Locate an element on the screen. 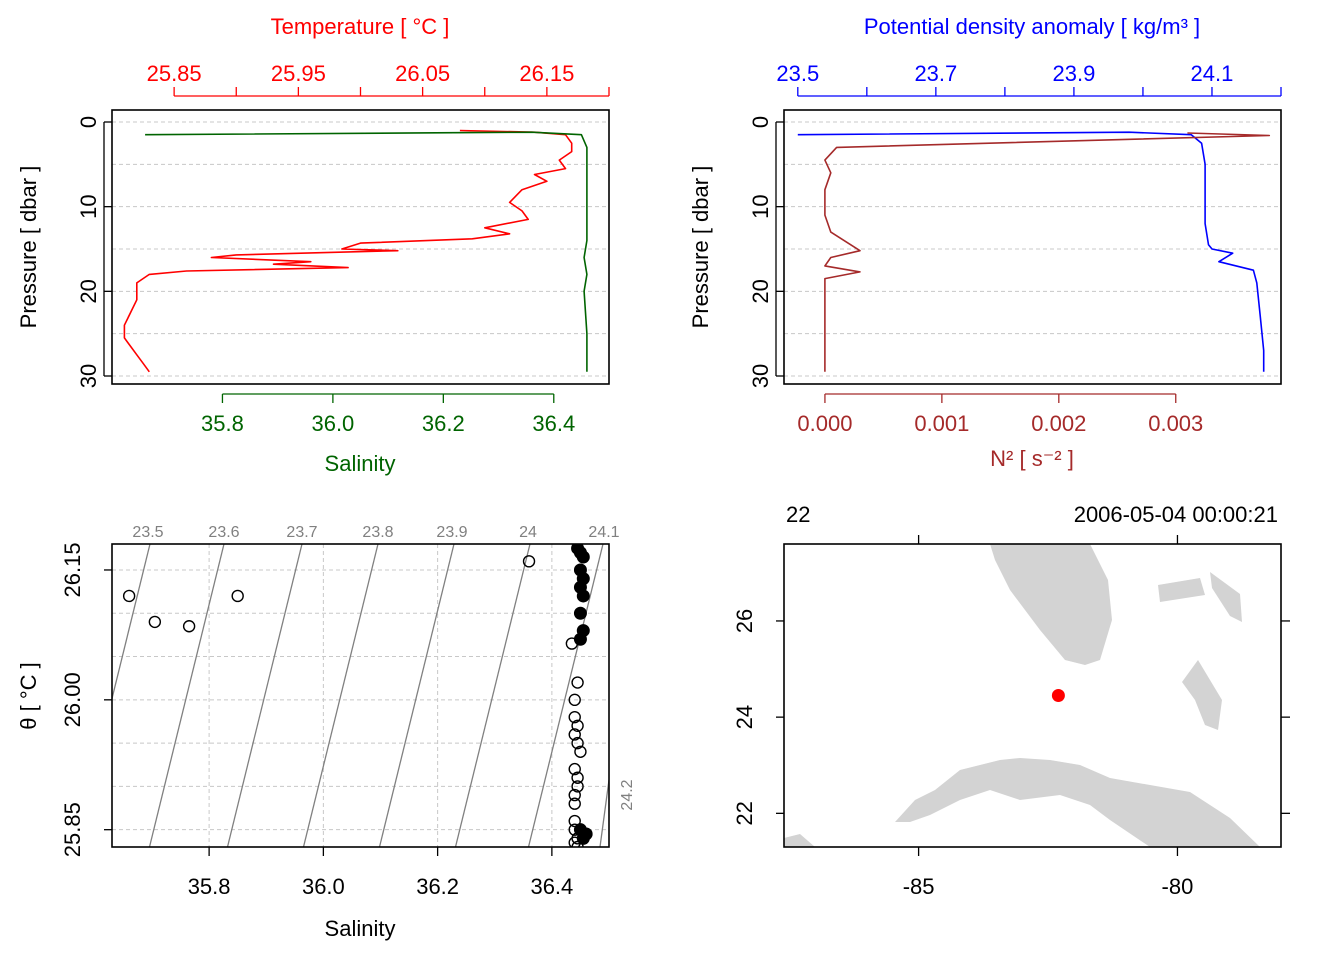 Image resolution: width=1344 pixels, height=960 pixels. p2-y-tick-label: 0 is located at coordinates (760, 122).